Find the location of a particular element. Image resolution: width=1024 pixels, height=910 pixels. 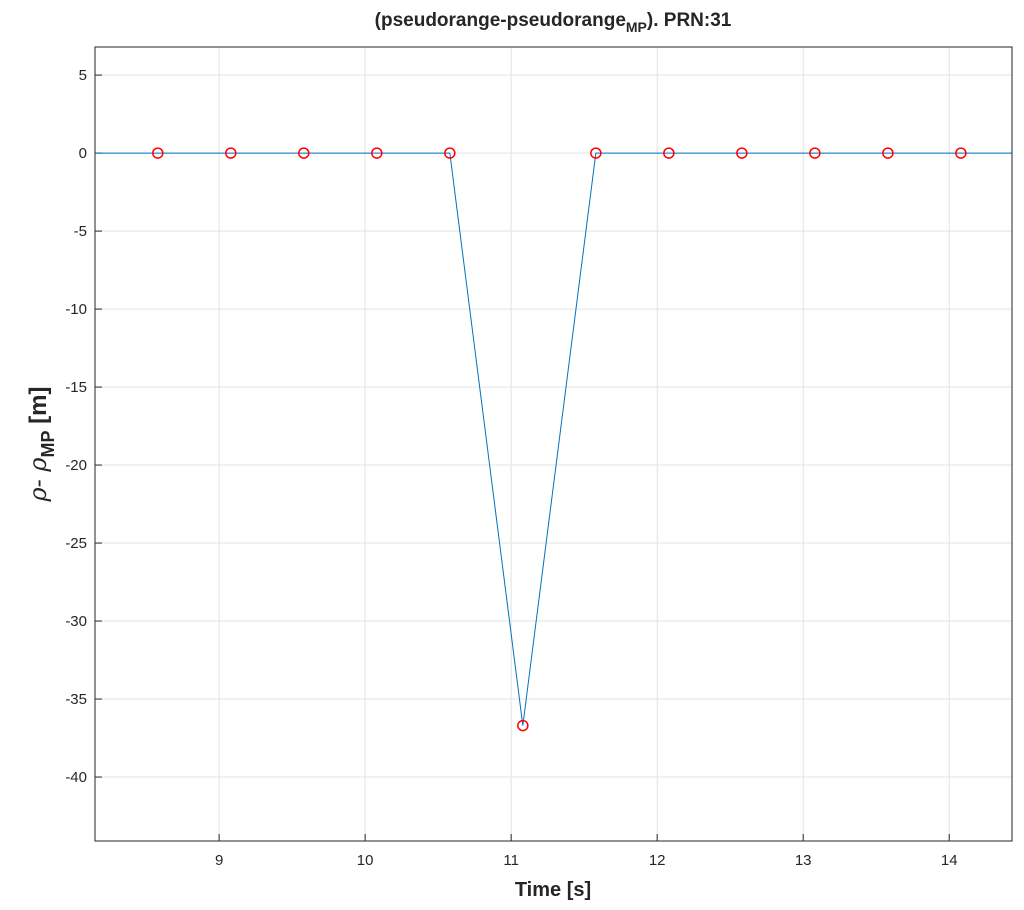

y-tick-label: -35 is located at coordinates (76, 699).